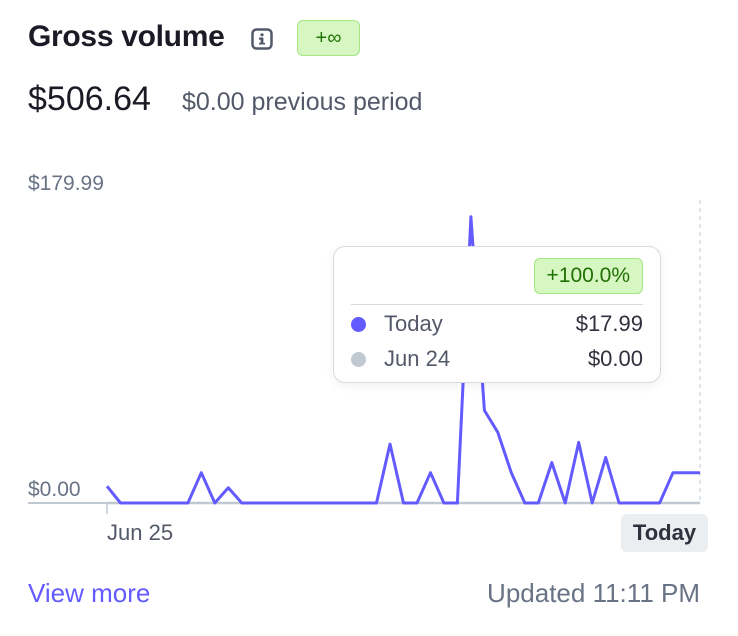 This screenshot has width=738, height=636. Describe the element at coordinates (89, 99) in the screenshot. I see `total-amount: $506.64` at that location.